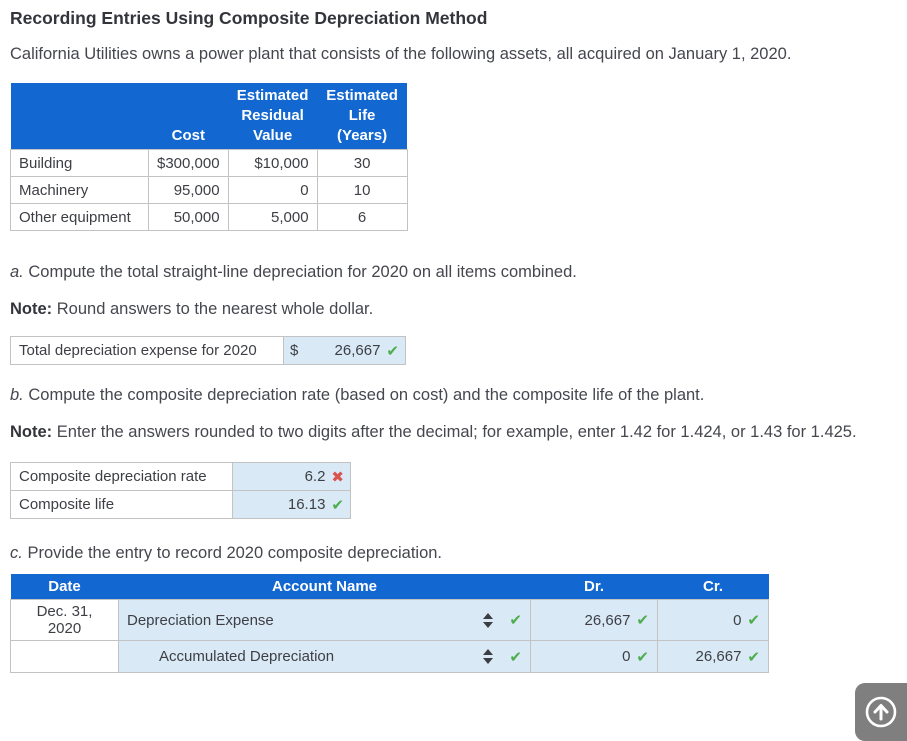 Image resolution: width=907 pixels, height=741 pixels. Describe the element at coordinates (357, 350) in the screenshot. I see `total-depreciation-value: 26,667` at that location.